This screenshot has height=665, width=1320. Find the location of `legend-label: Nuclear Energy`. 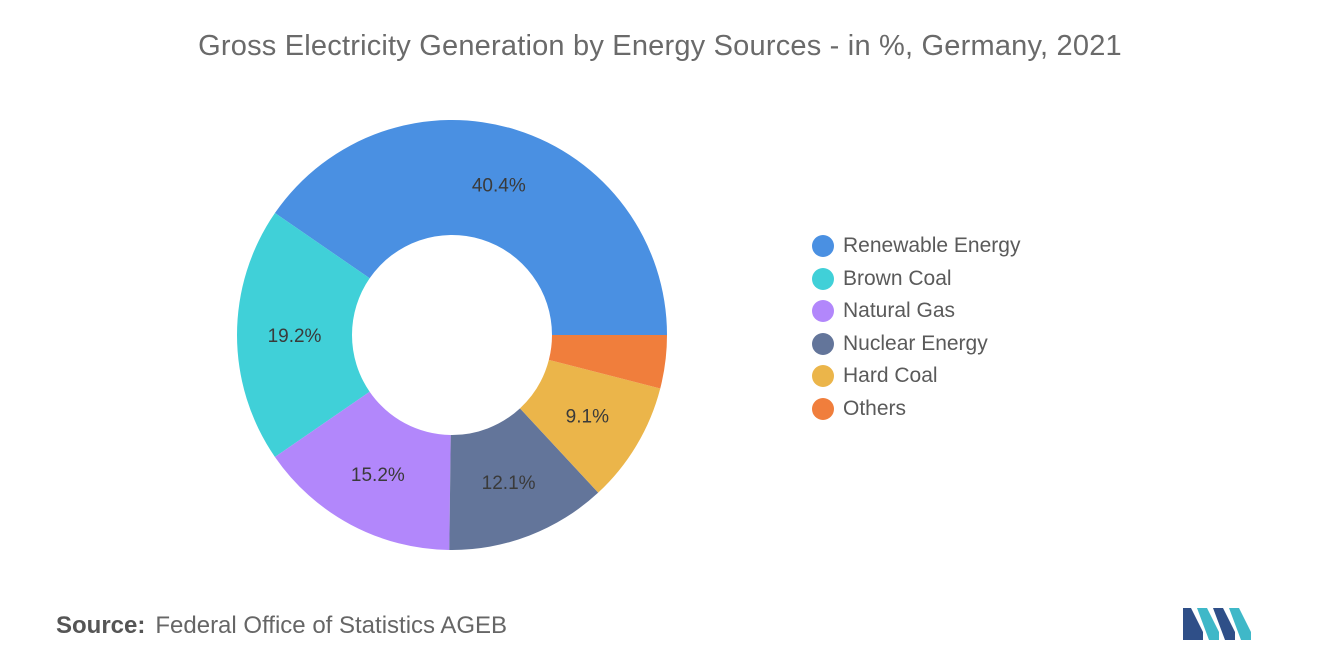

legend-label: Nuclear Energy is located at coordinates (915, 343).